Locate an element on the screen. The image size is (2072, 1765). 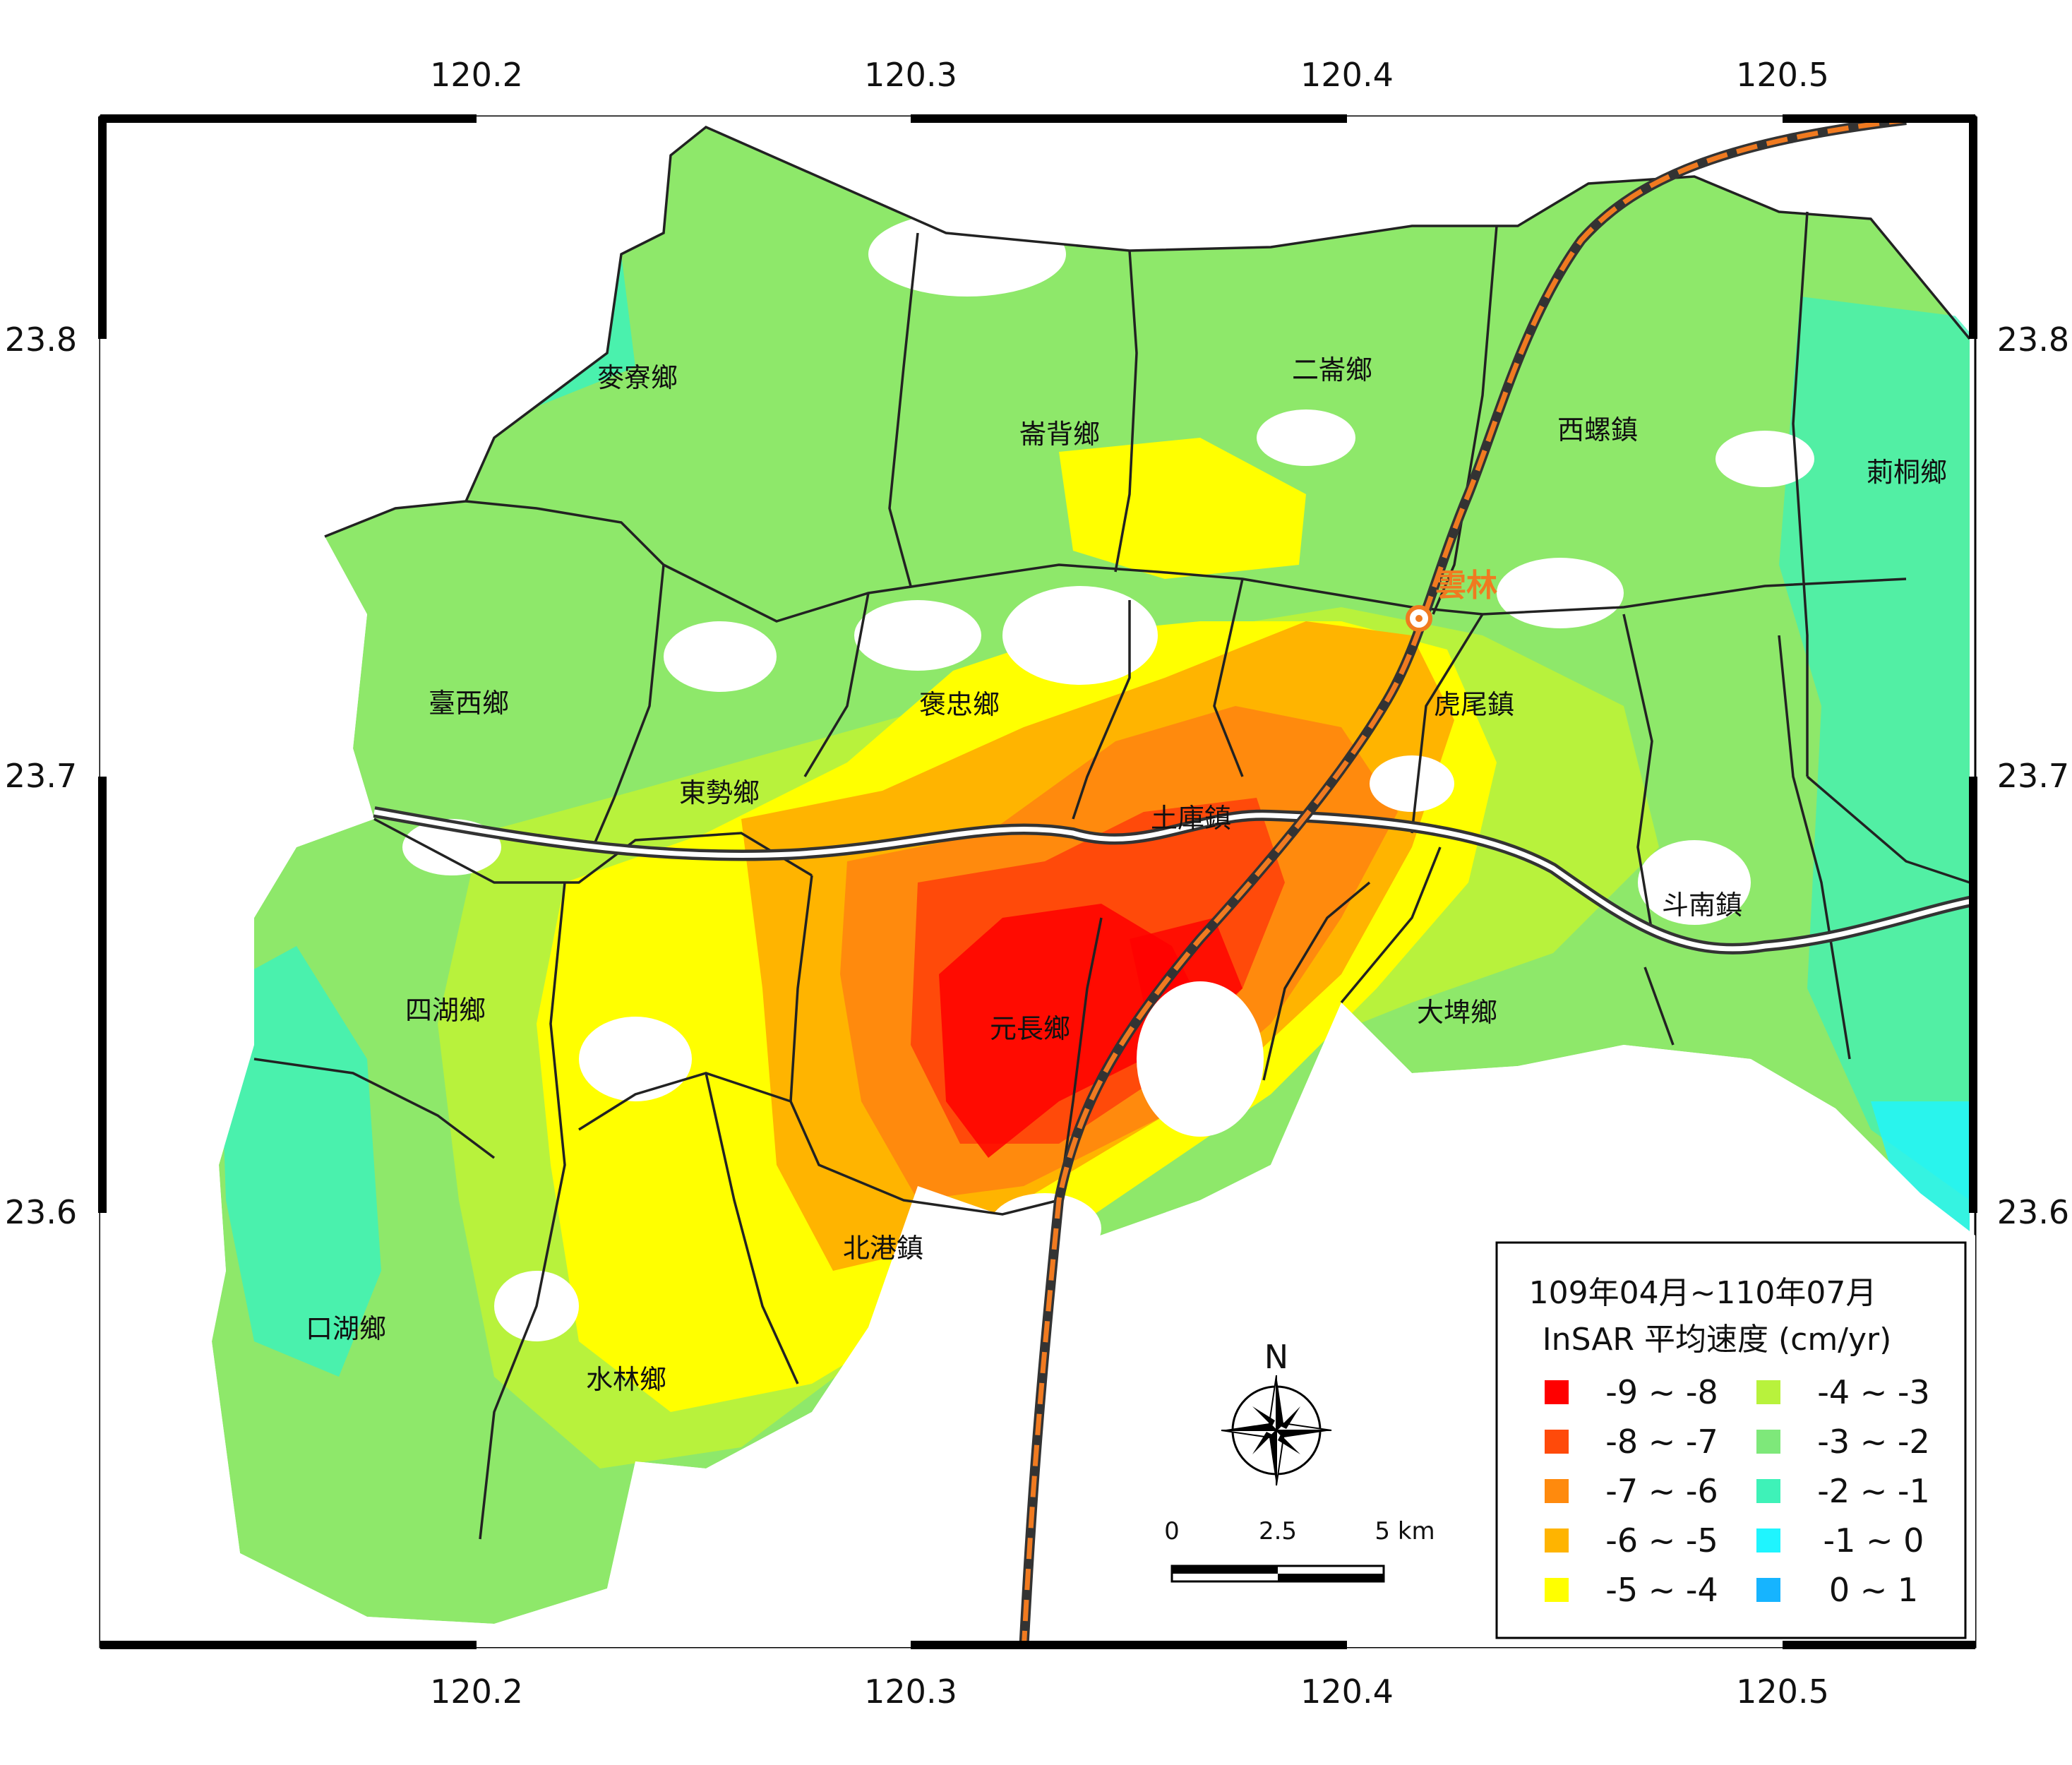
legend-box is located at coordinates (1731, 1440).